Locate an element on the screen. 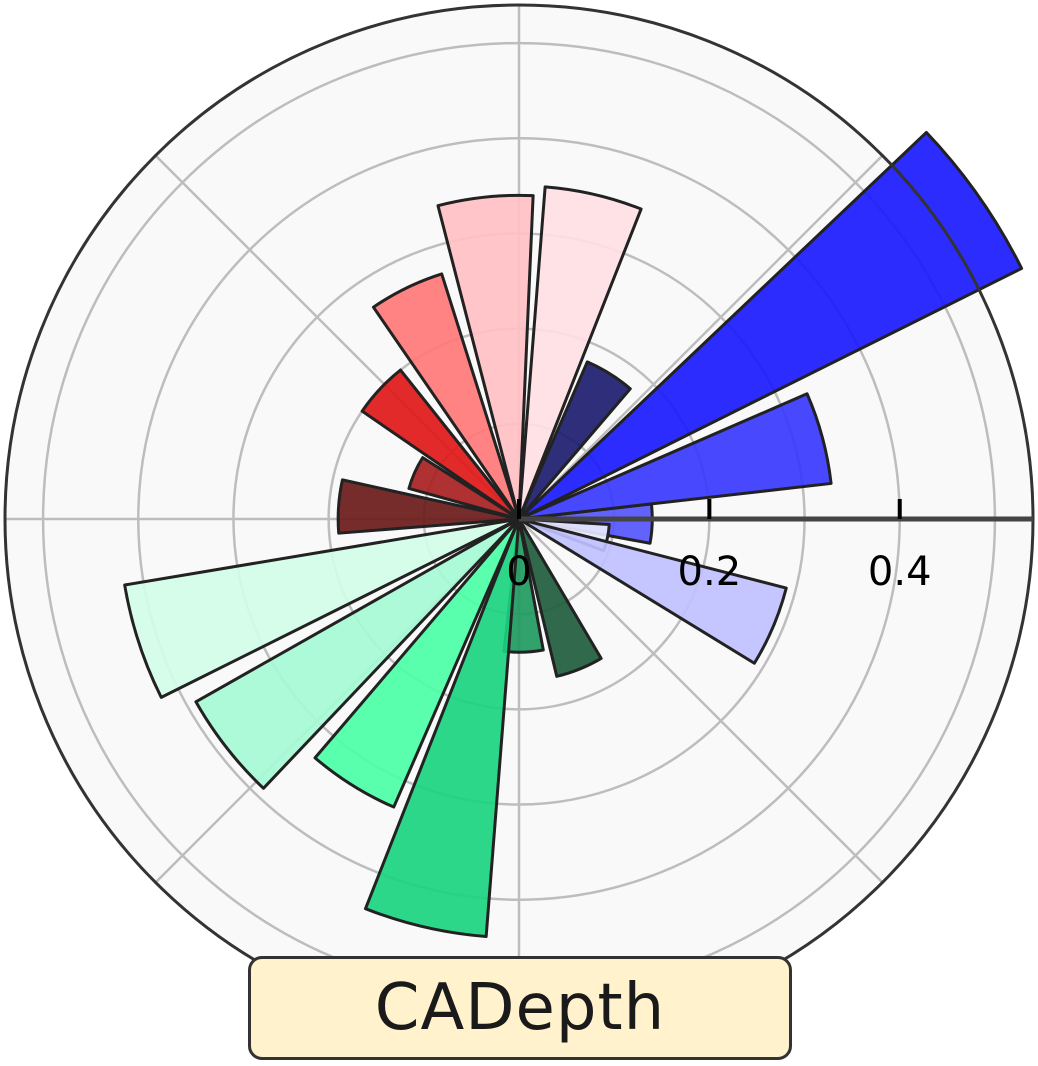  radial-tick-label-0: 0 is located at coordinates (518, 572).